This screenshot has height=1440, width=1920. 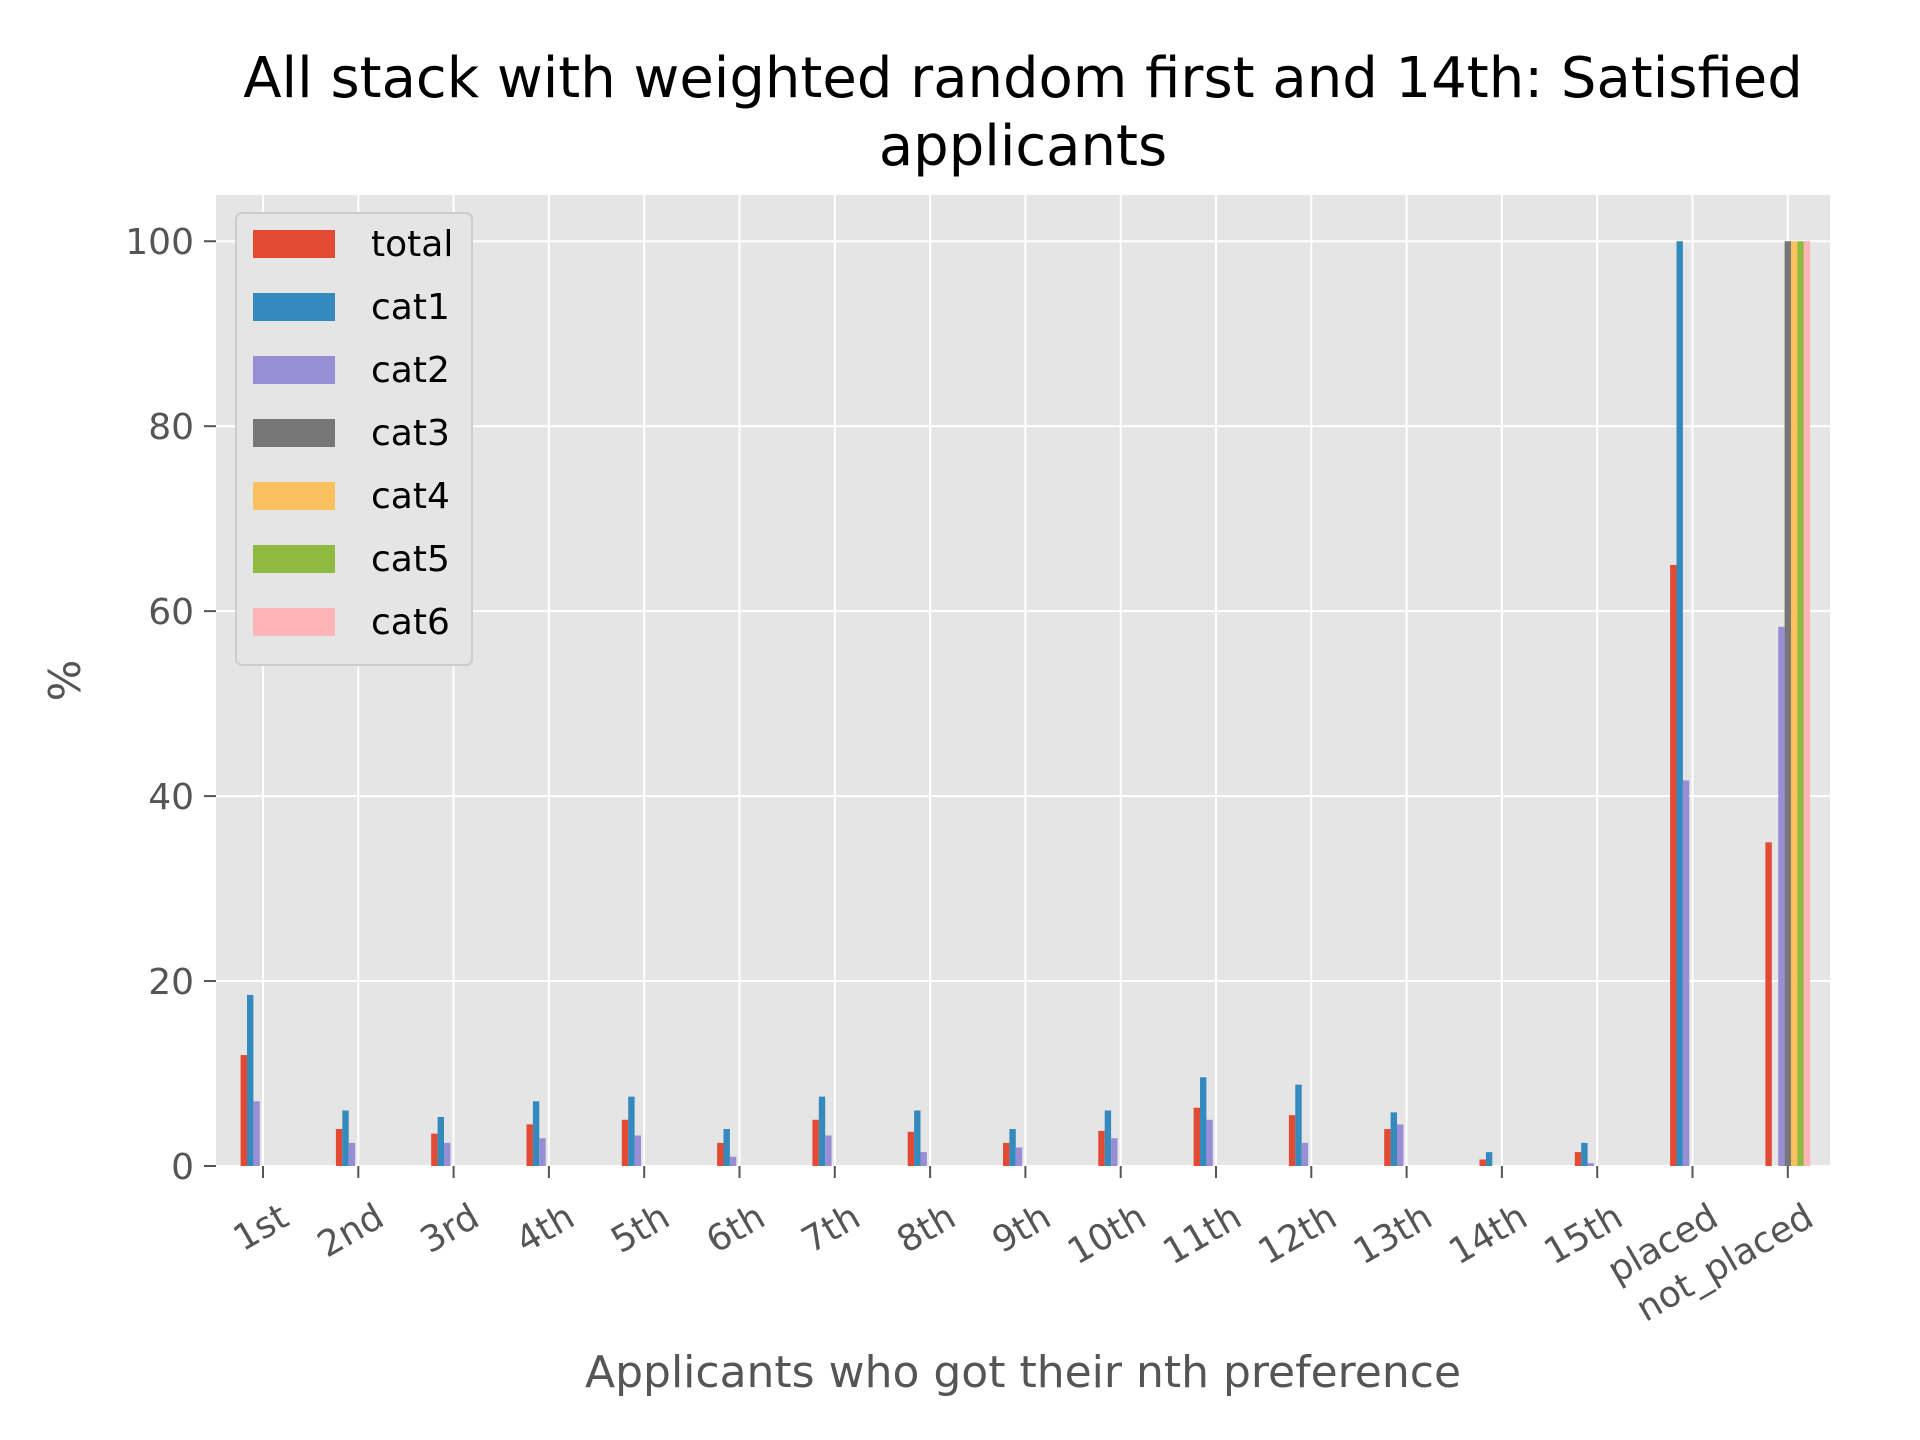 I want to click on bar-cat2-9th, so click(x=1019, y=1156).